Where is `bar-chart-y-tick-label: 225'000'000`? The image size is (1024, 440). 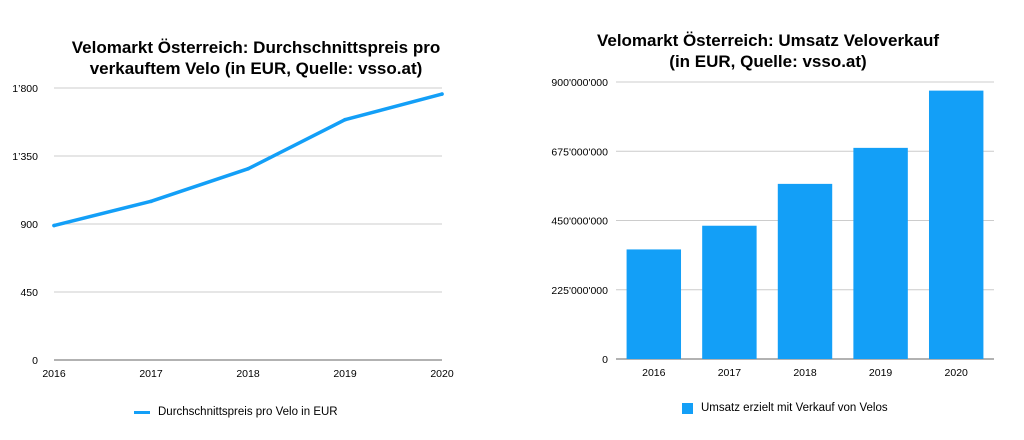
bar-chart-y-tick-label: 225'000'000 is located at coordinates (579, 291).